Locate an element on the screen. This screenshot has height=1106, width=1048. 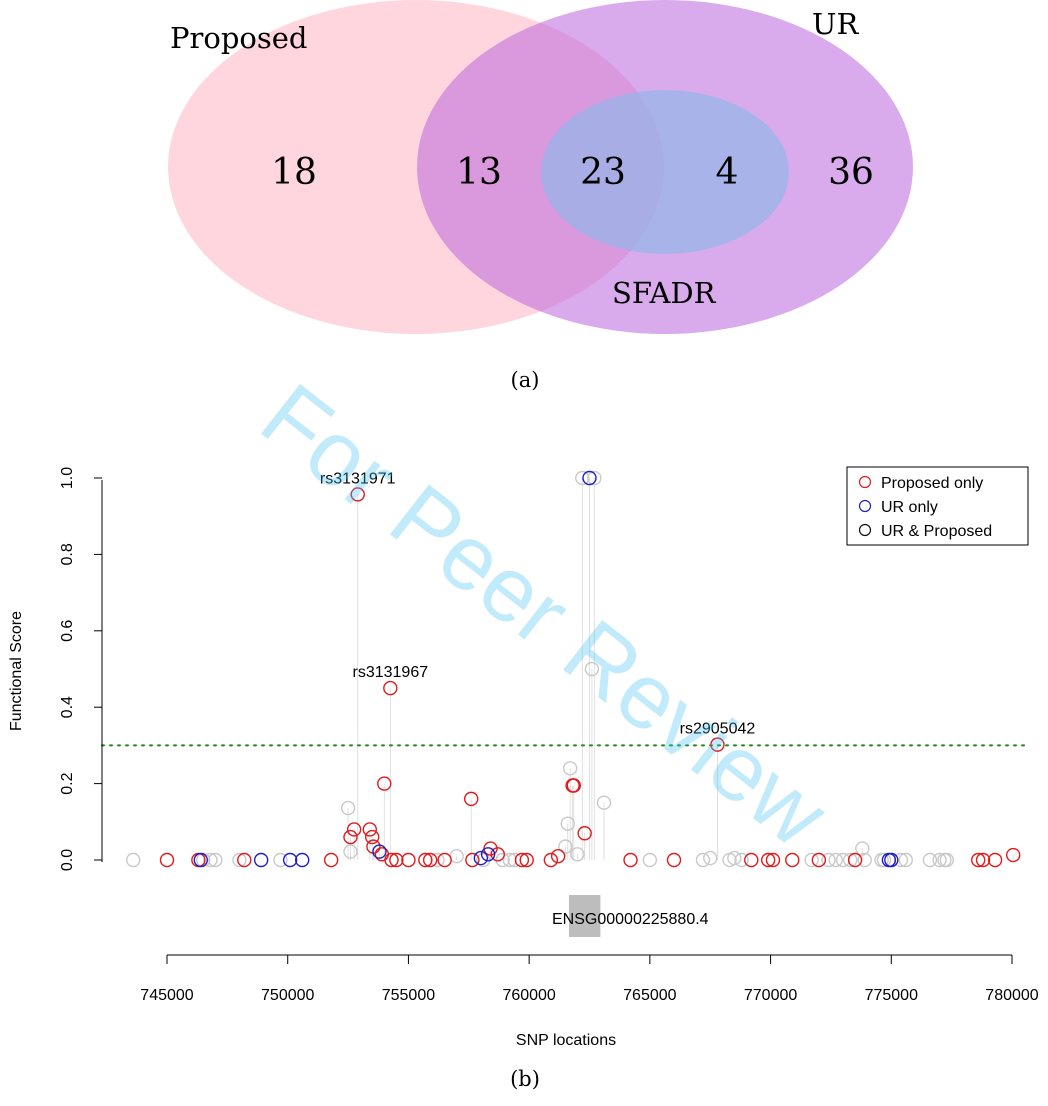
y-tick-label: 0.6 is located at coordinates (67, 631).